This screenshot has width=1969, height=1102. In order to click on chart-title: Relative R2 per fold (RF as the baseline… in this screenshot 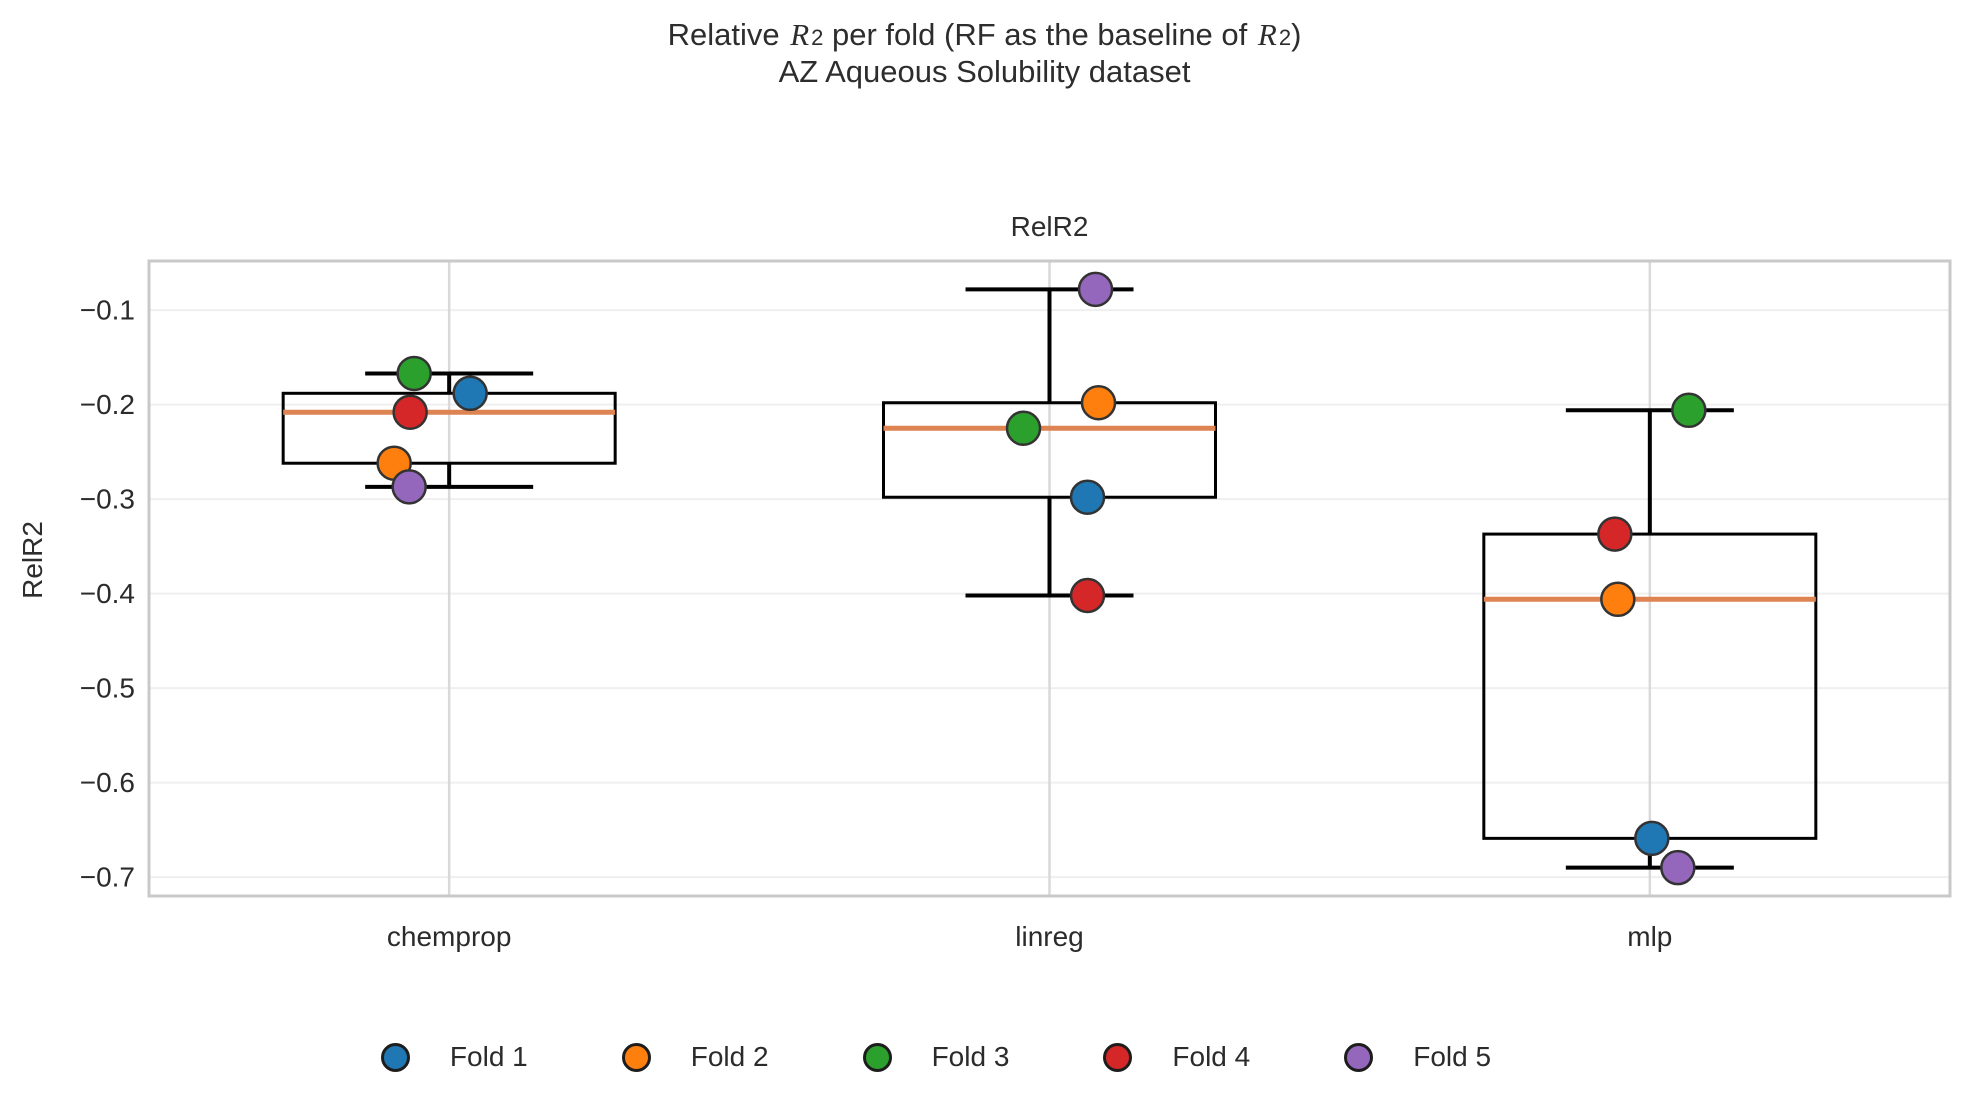, I will do `click(984, 34)`.